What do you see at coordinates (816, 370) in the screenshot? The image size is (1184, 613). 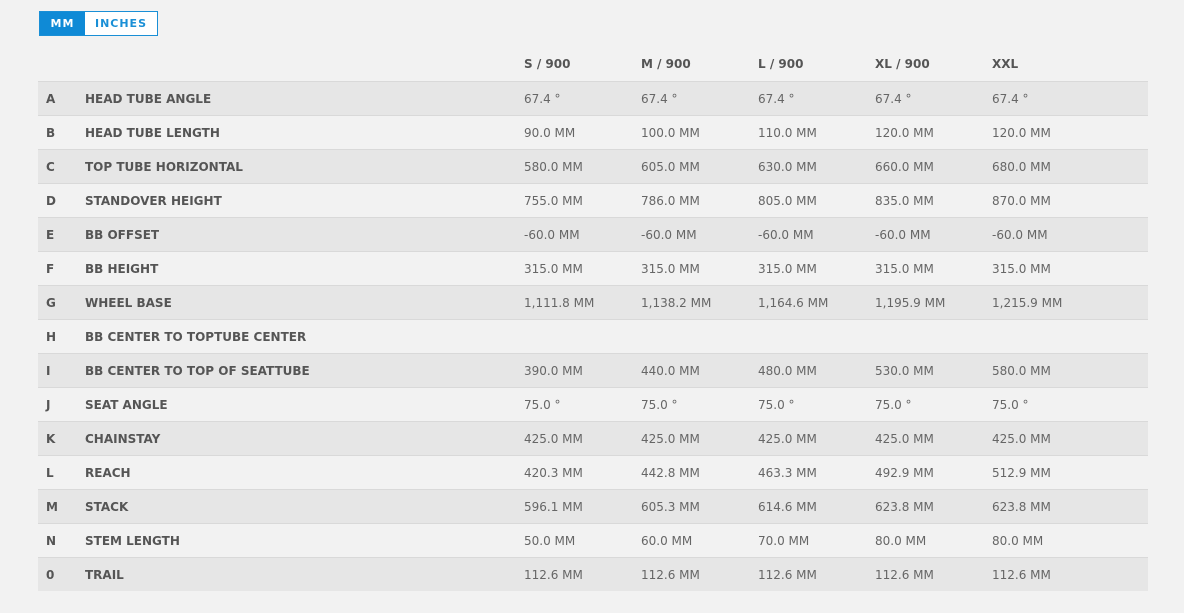 I see `row-value-cell: 480.0 MM` at bounding box center [816, 370].